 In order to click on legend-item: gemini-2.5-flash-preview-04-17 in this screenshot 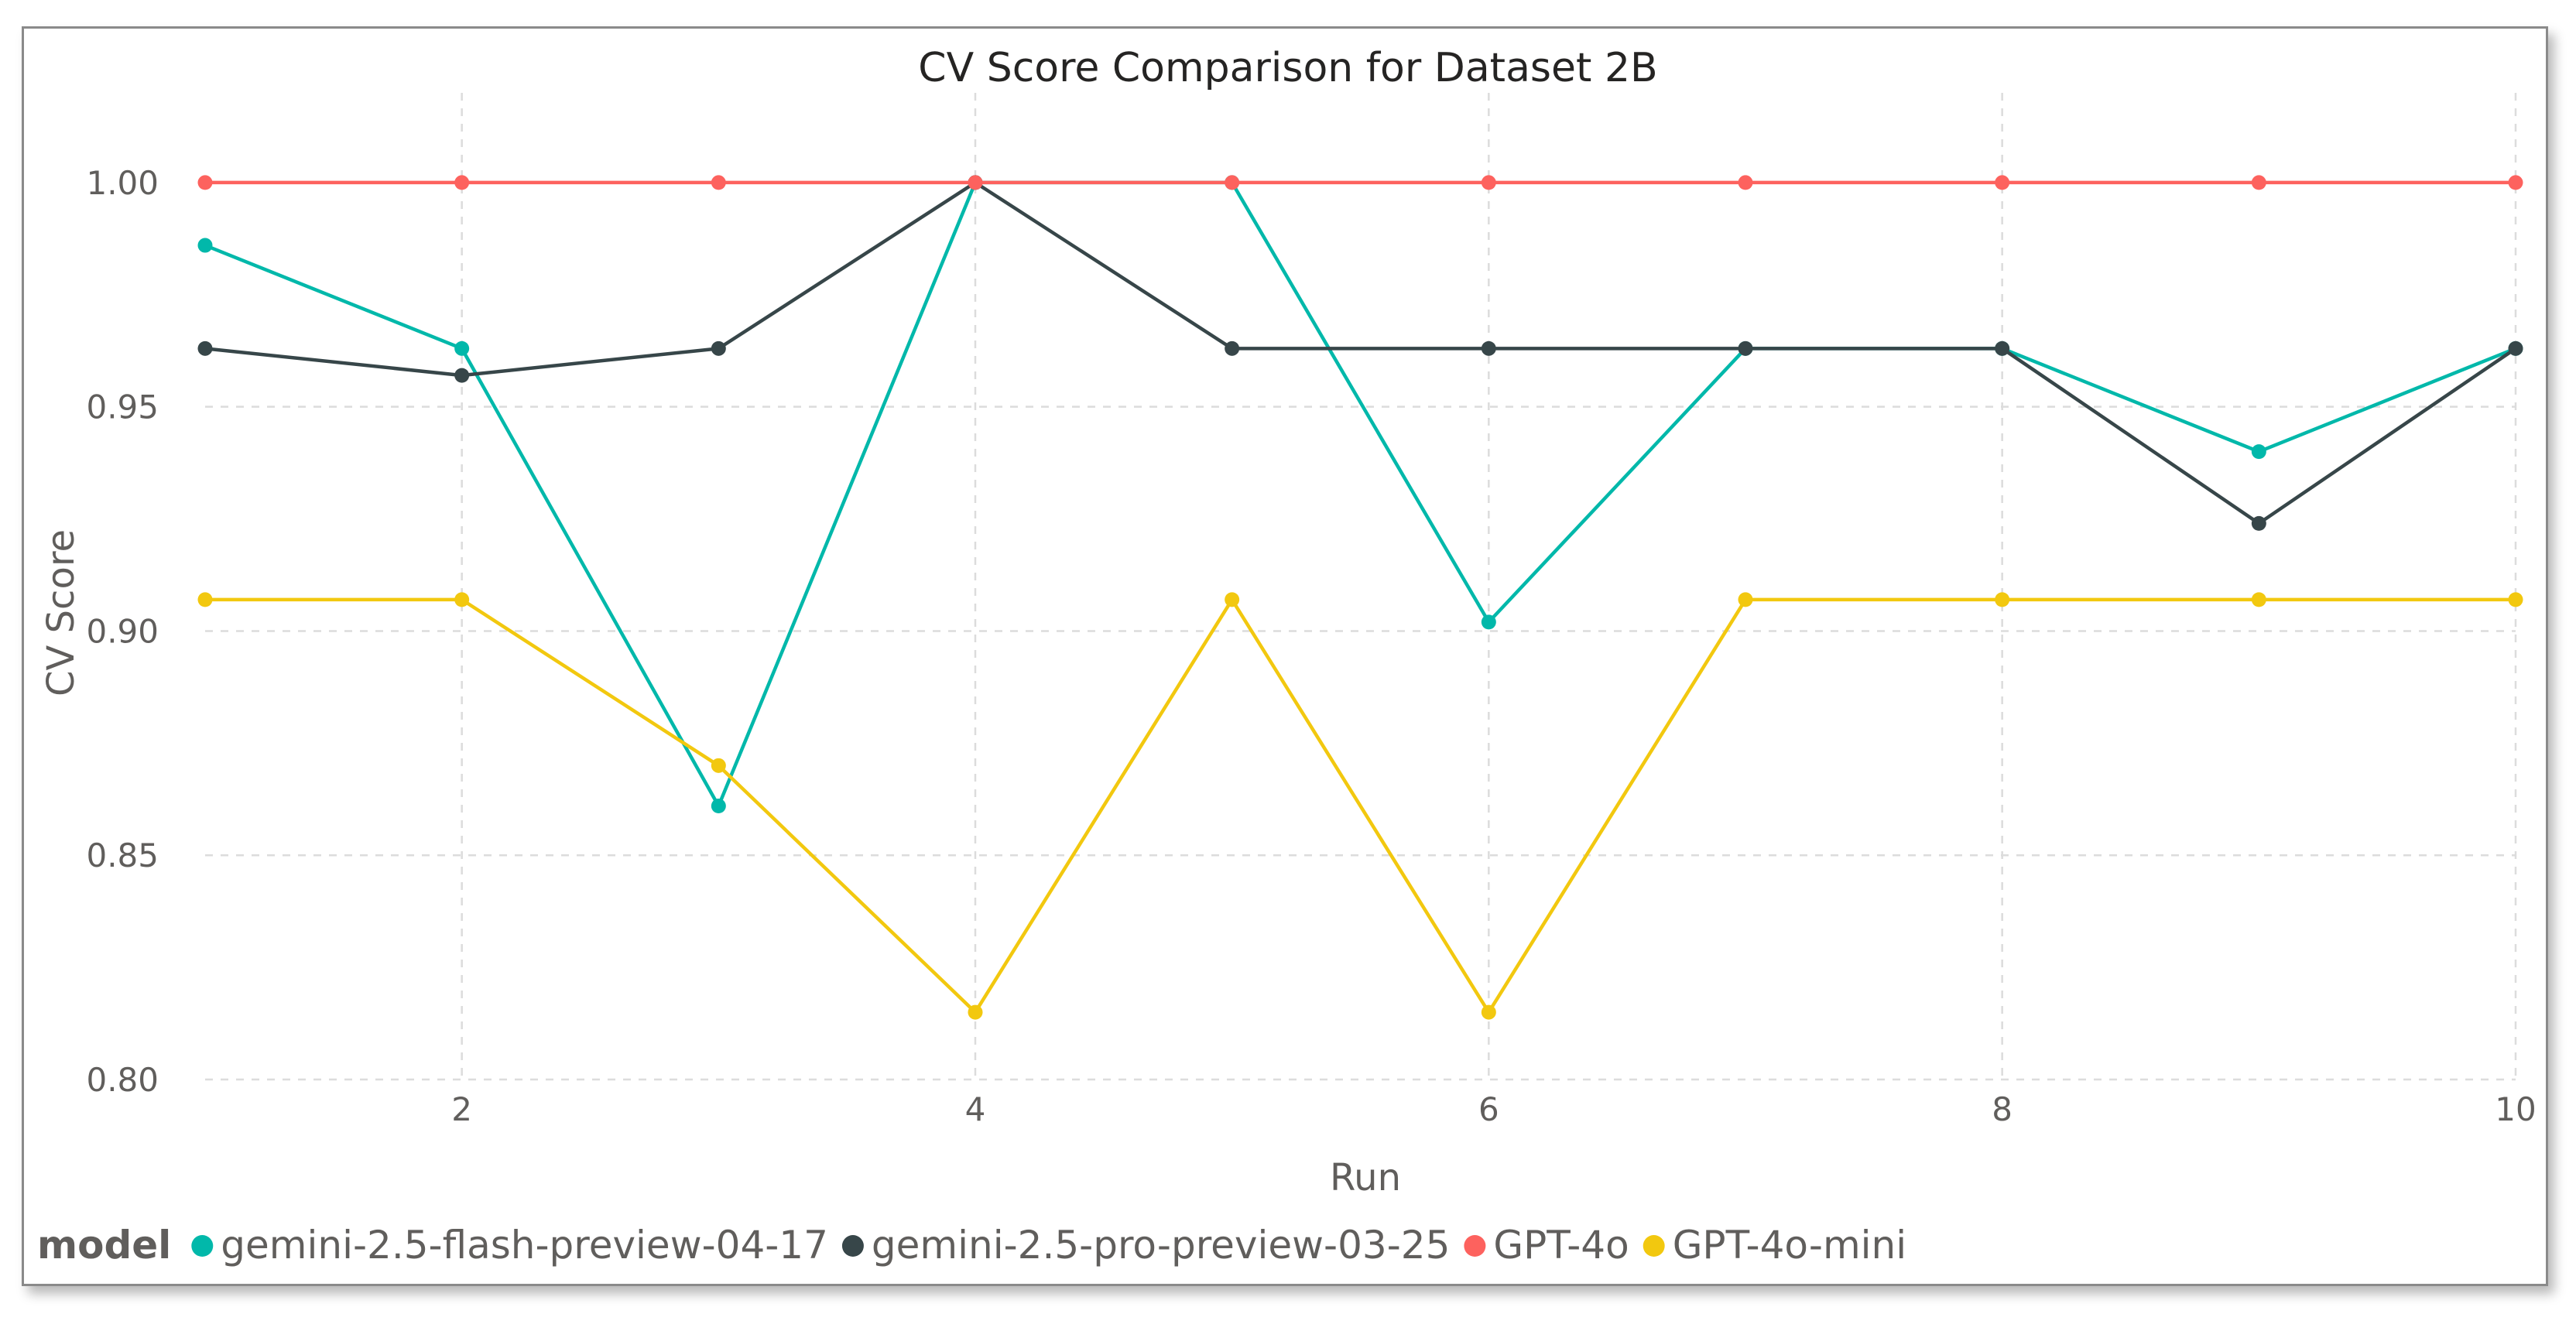, I will do `click(510, 1245)`.